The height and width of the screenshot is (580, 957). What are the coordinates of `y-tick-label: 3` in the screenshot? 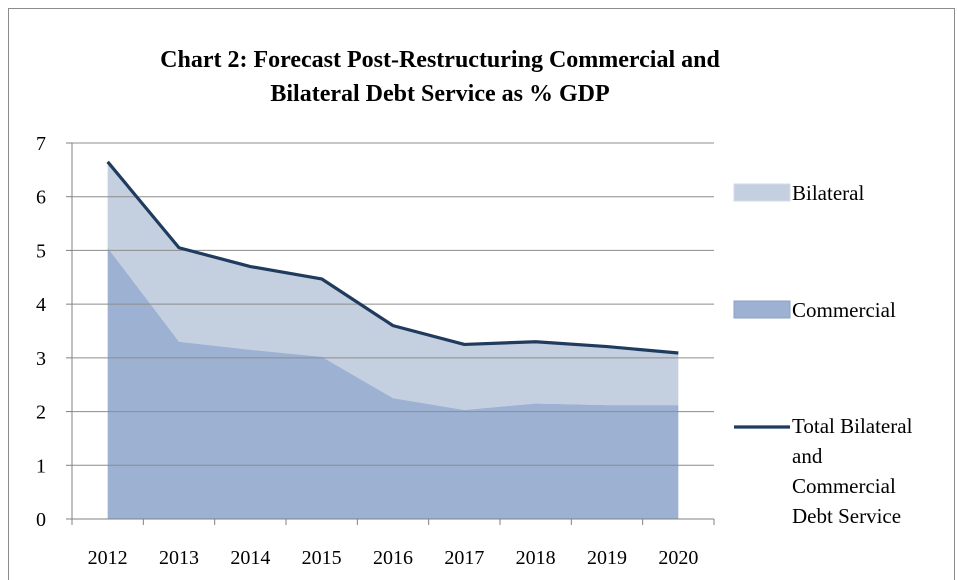 It's located at (41, 359).